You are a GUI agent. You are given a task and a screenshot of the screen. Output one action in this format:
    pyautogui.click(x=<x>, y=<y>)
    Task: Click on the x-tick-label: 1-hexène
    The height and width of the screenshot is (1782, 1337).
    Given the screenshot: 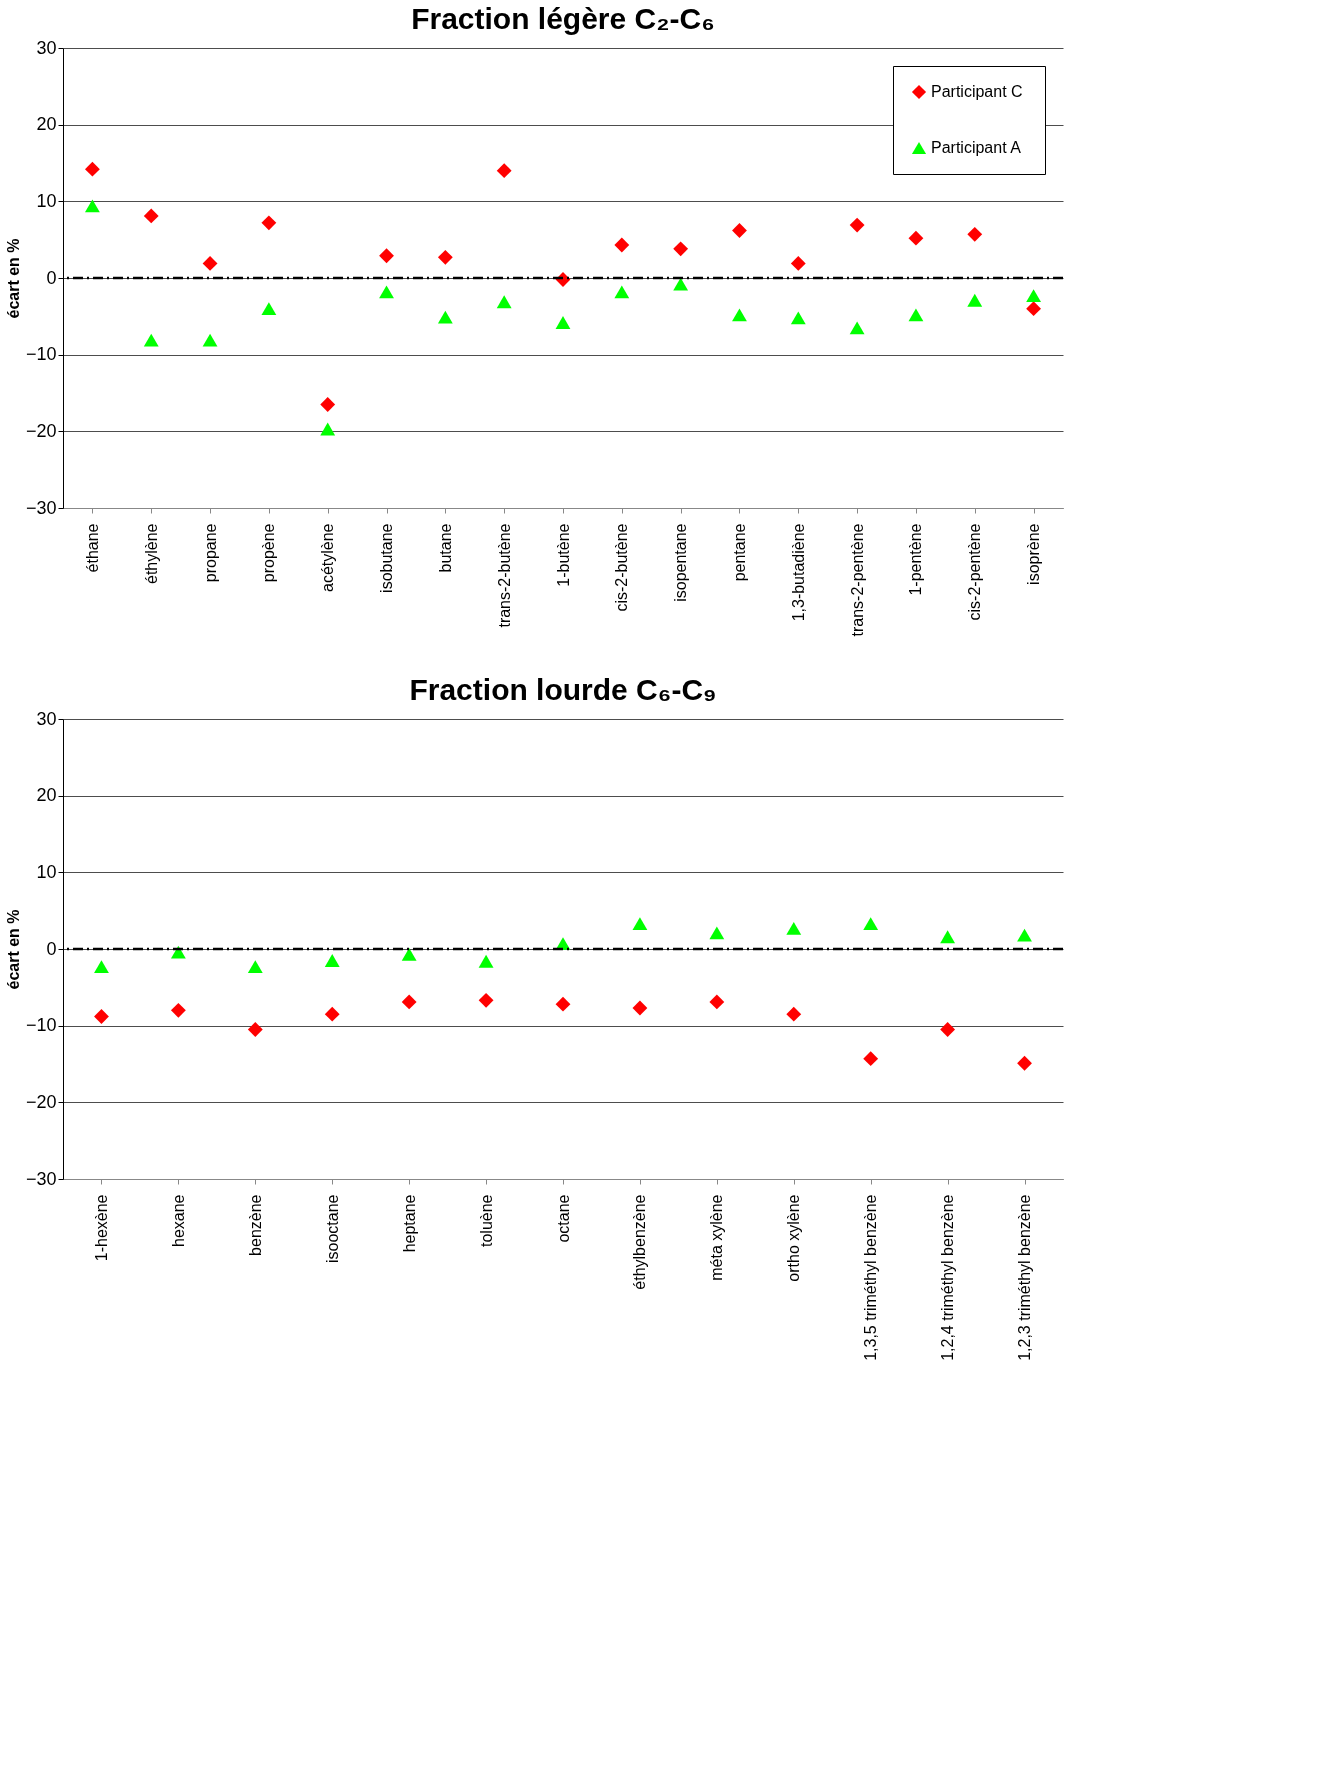 What is the action you would take?
    pyautogui.click(x=101, y=1228)
    